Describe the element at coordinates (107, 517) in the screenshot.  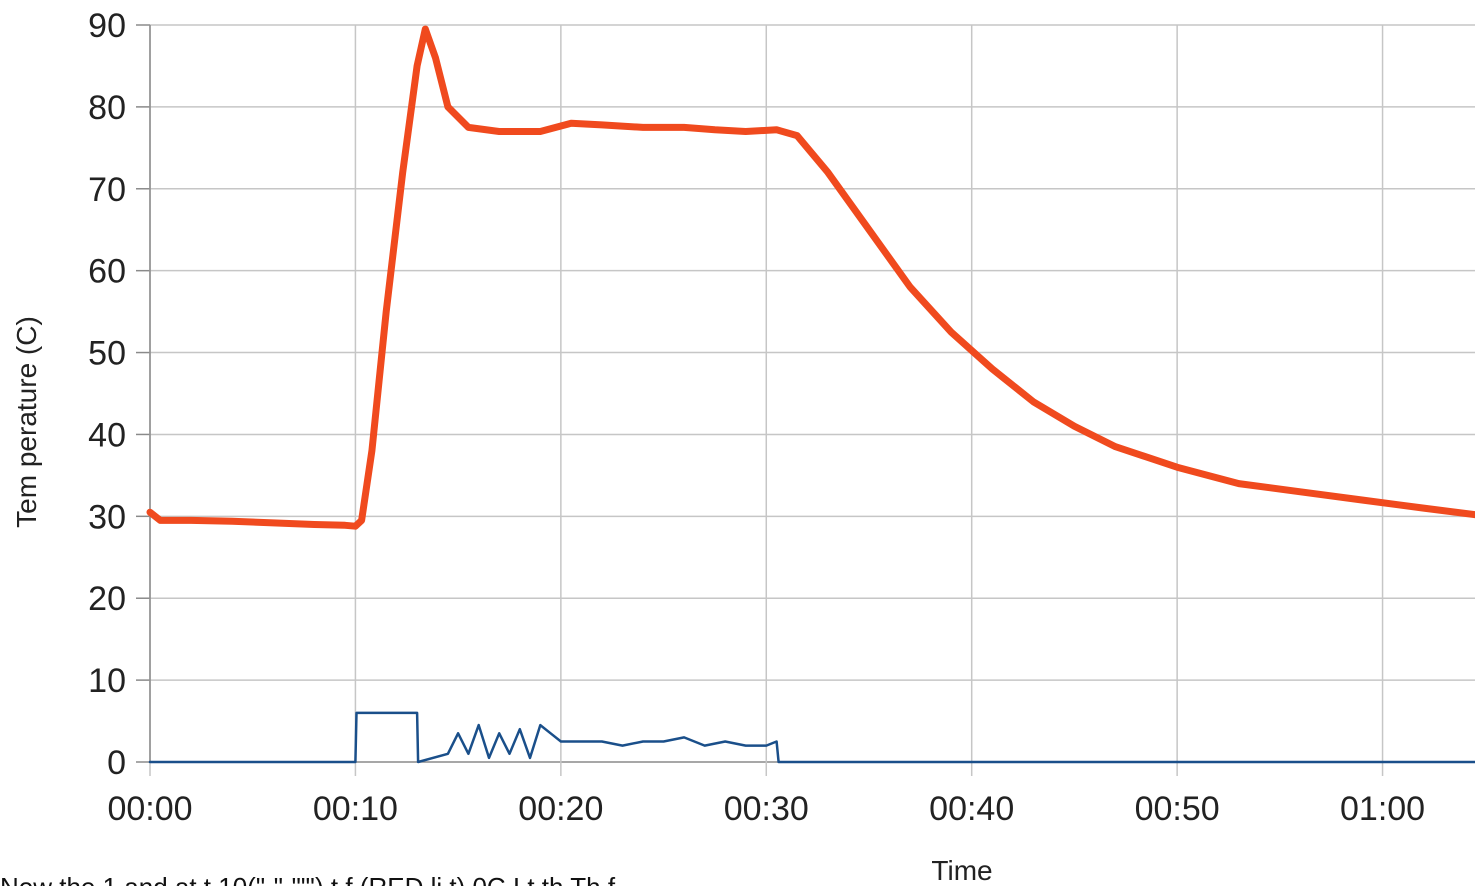
I see `y-tick-label: 30` at that location.